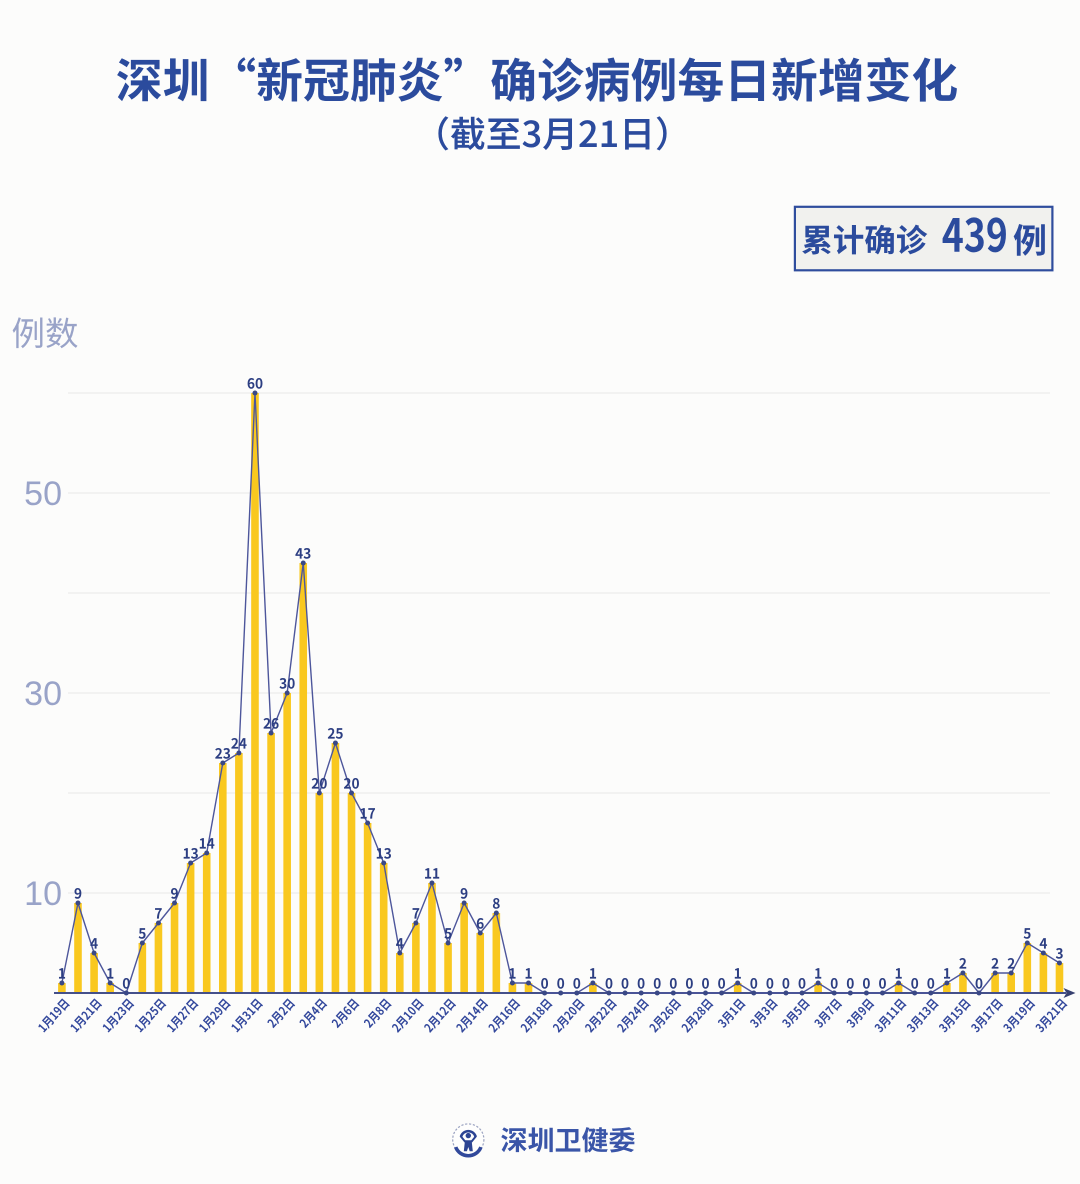  I want to click on svg-text: 30, so click(43, 694).